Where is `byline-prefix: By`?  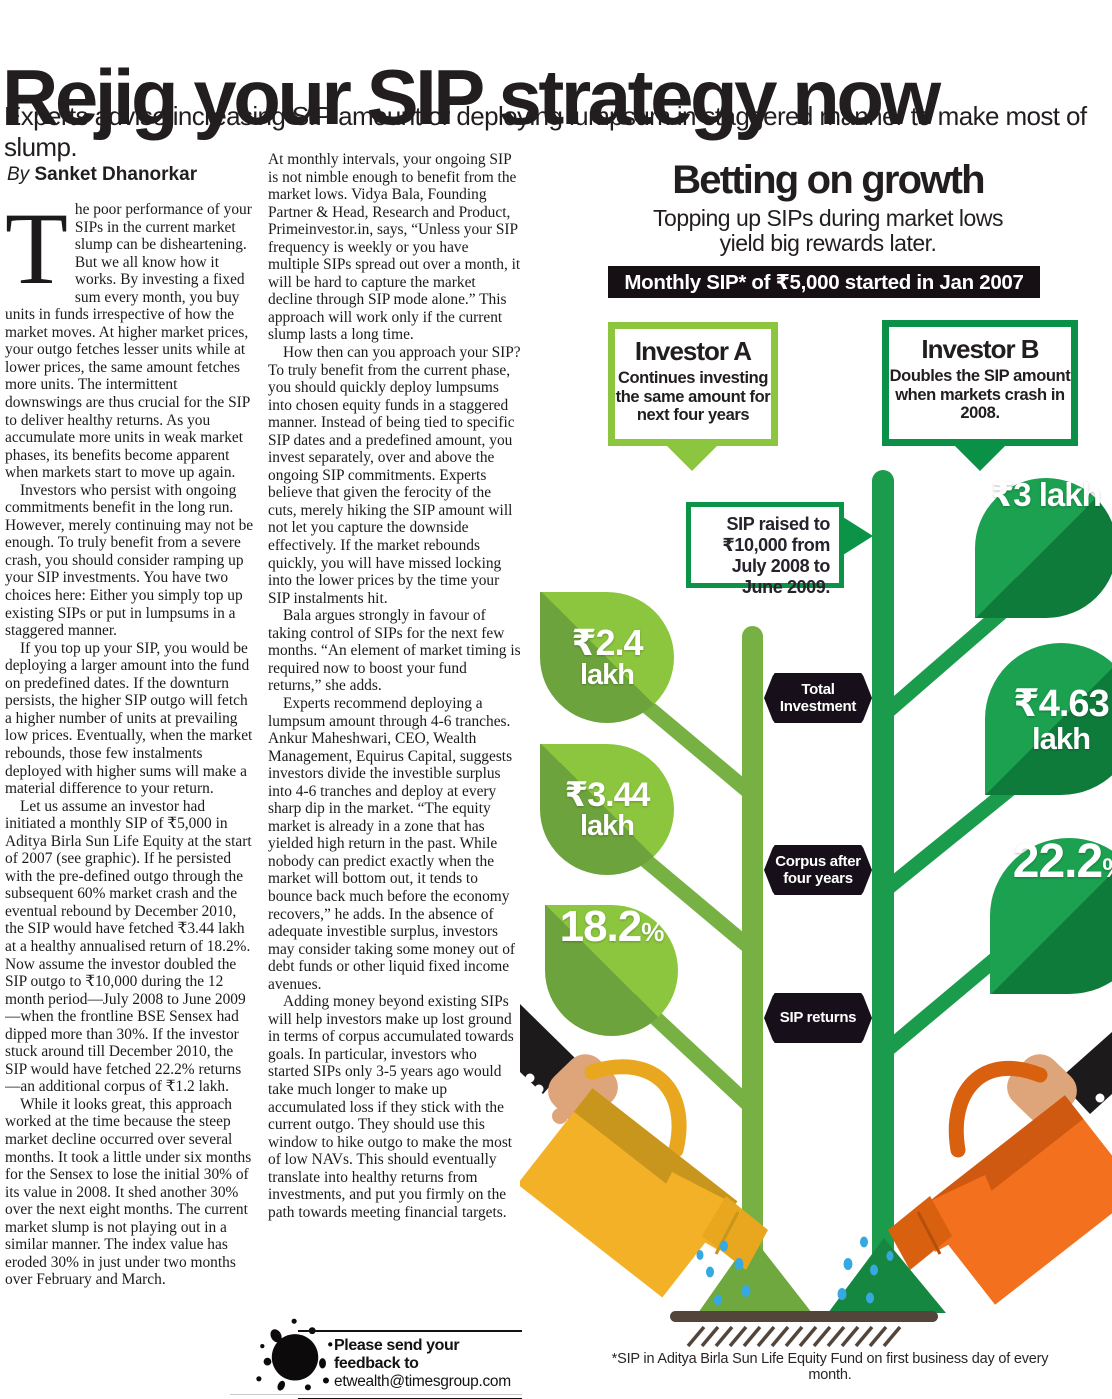
byline-prefix: By is located at coordinates (18, 174).